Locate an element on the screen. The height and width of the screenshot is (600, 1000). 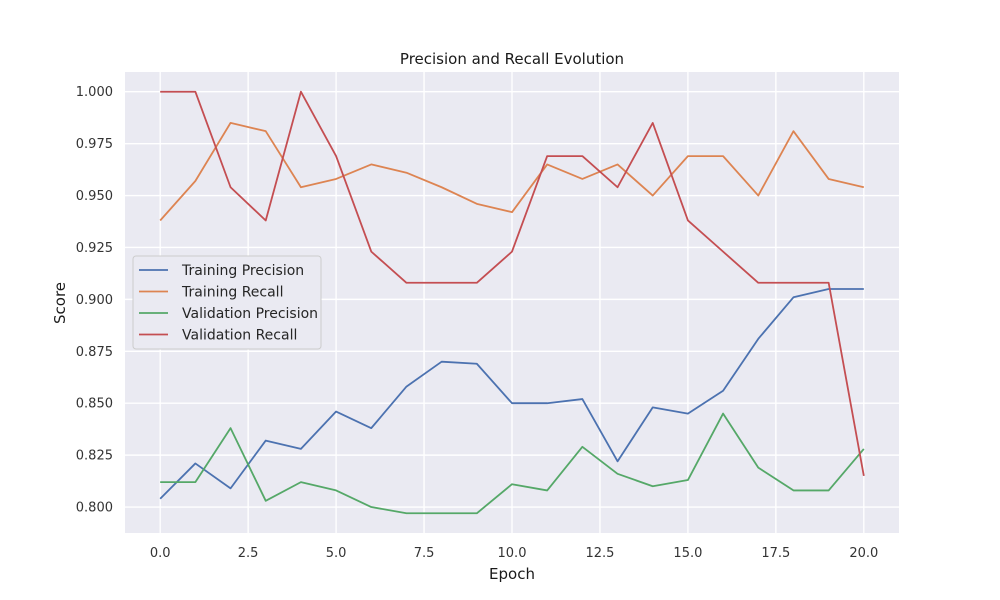
x-tick-label: 10.0 is located at coordinates (512, 553).